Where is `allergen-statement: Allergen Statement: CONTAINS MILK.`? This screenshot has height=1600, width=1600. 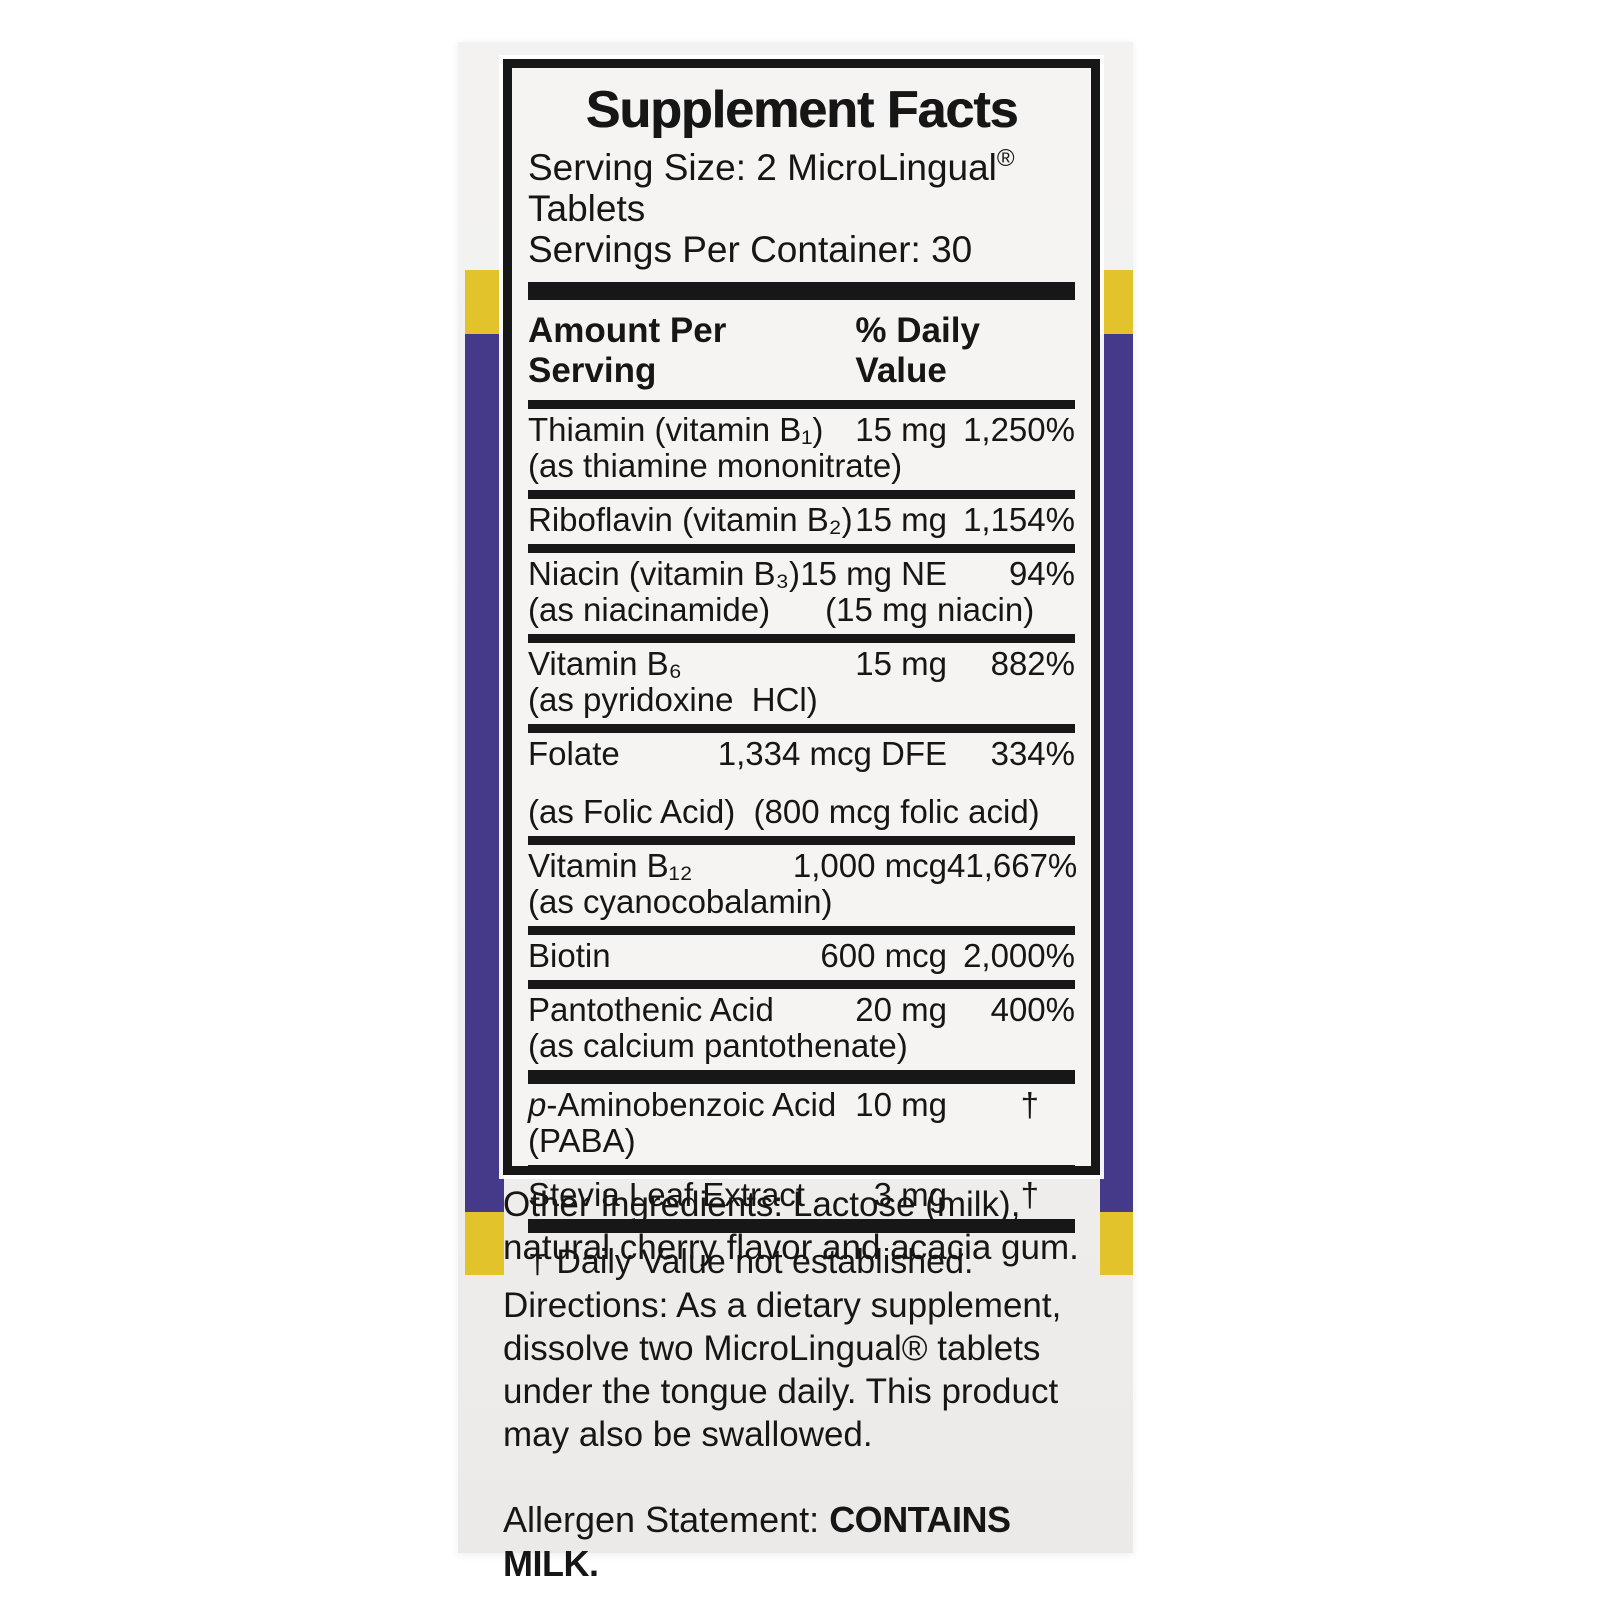 allergen-statement: Allergen Statement: CONTAINS MILK. is located at coordinates (806, 1542).